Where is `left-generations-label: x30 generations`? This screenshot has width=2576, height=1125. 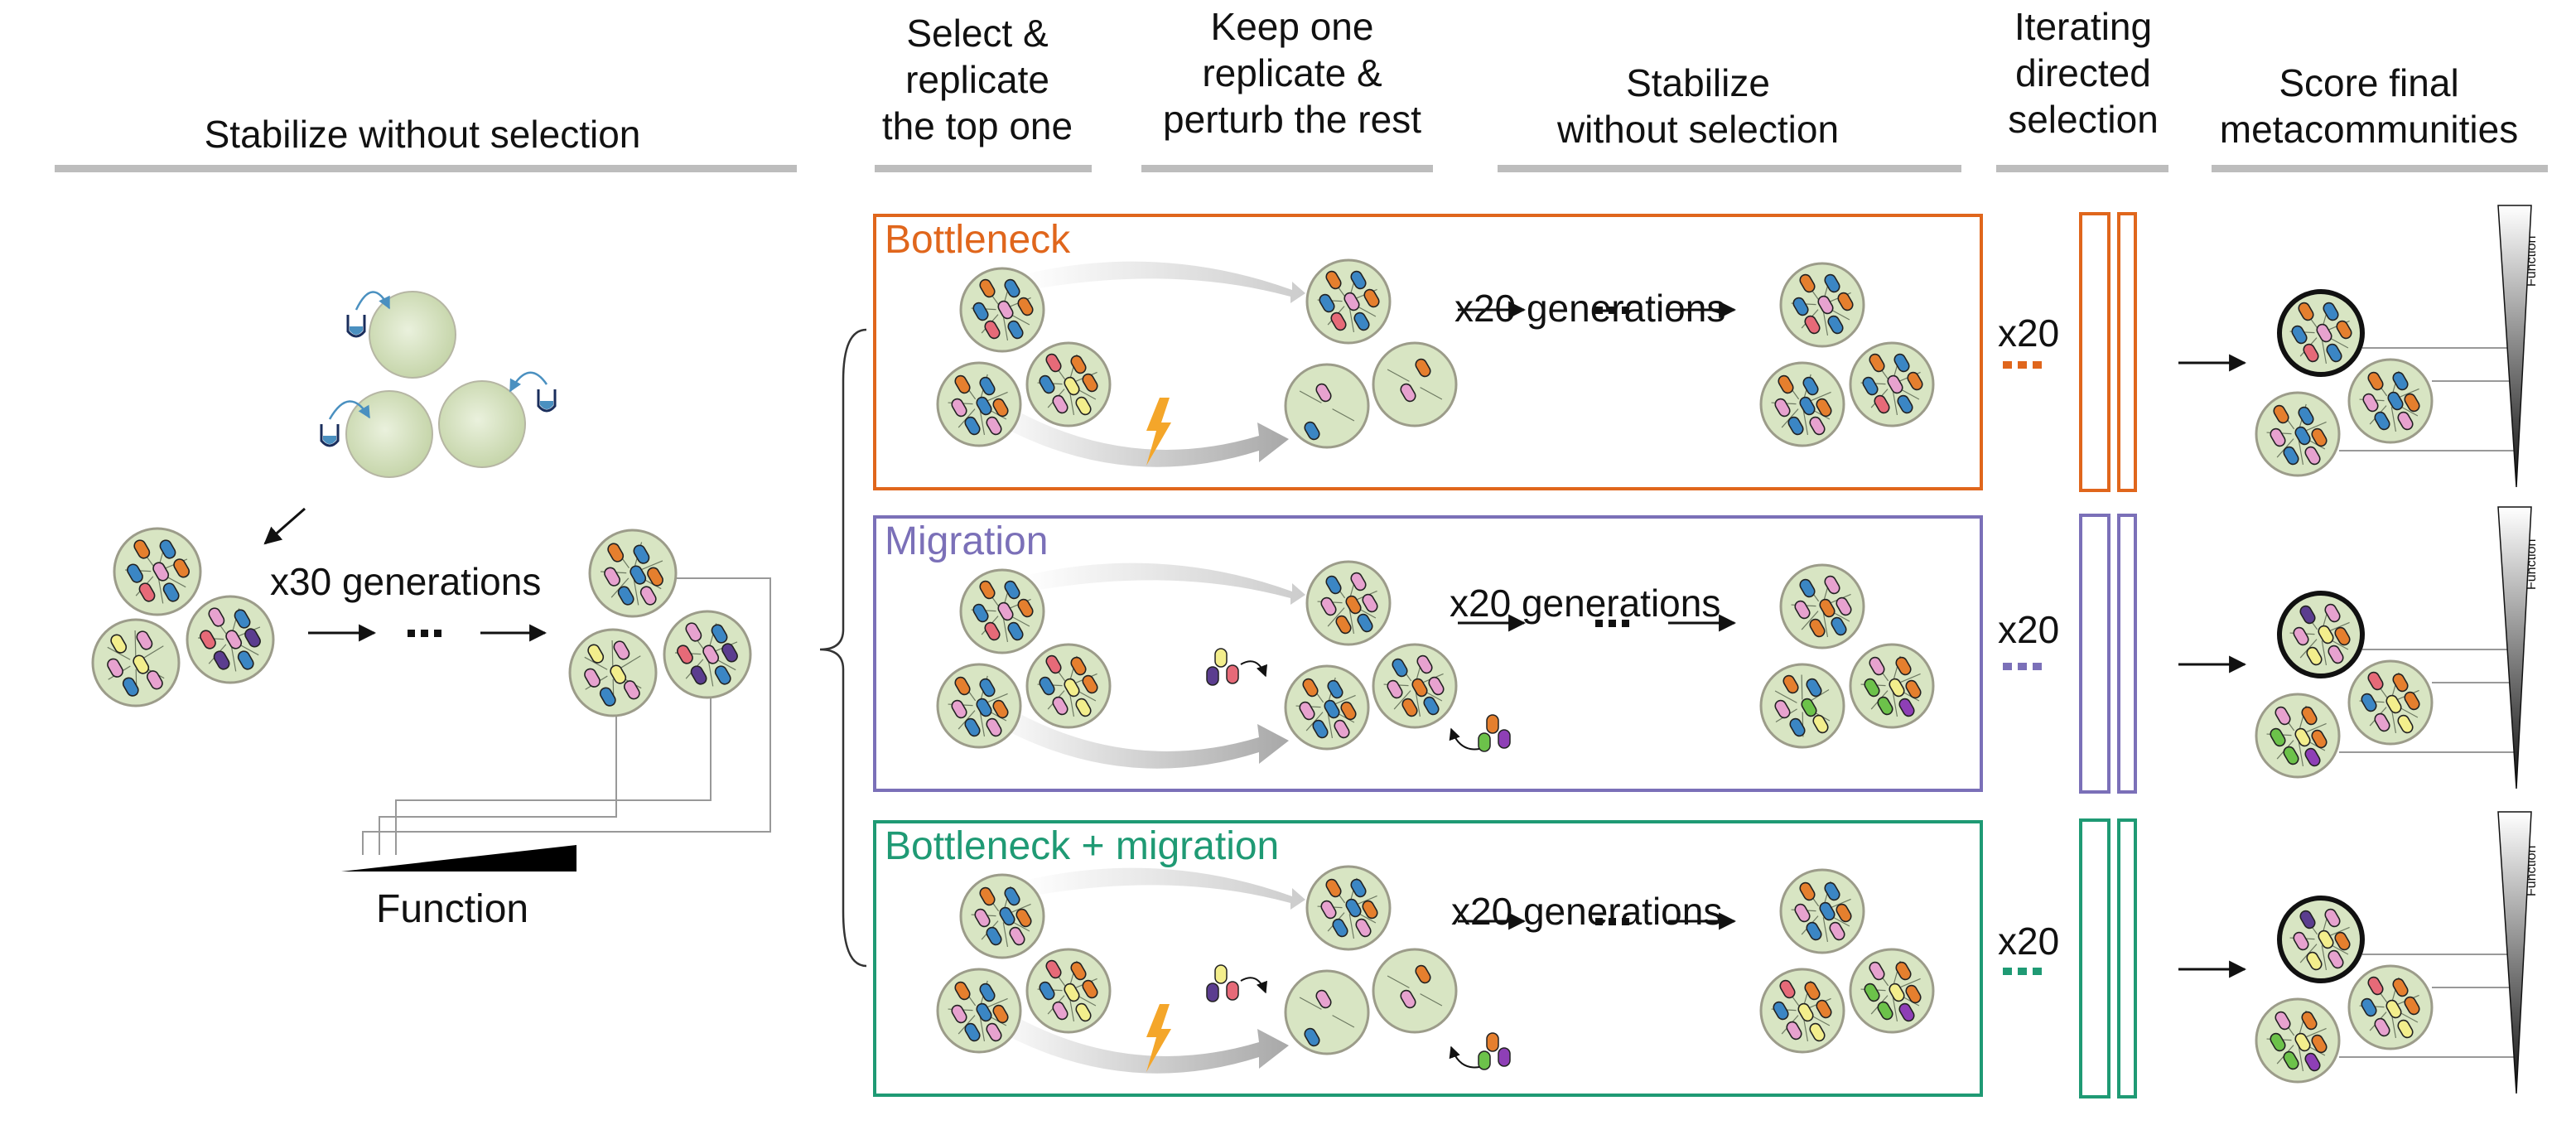 left-generations-label: x30 generations is located at coordinates (406, 581).